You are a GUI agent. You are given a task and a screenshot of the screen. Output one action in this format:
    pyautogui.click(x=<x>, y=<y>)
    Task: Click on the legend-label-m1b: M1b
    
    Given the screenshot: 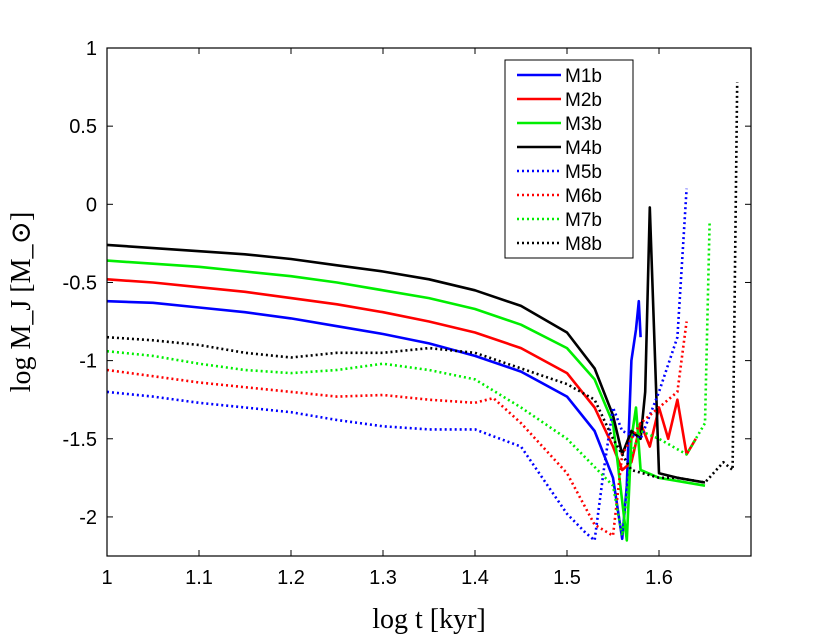 What is the action you would take?
    pyautogui.click(x=583, y=76)
    